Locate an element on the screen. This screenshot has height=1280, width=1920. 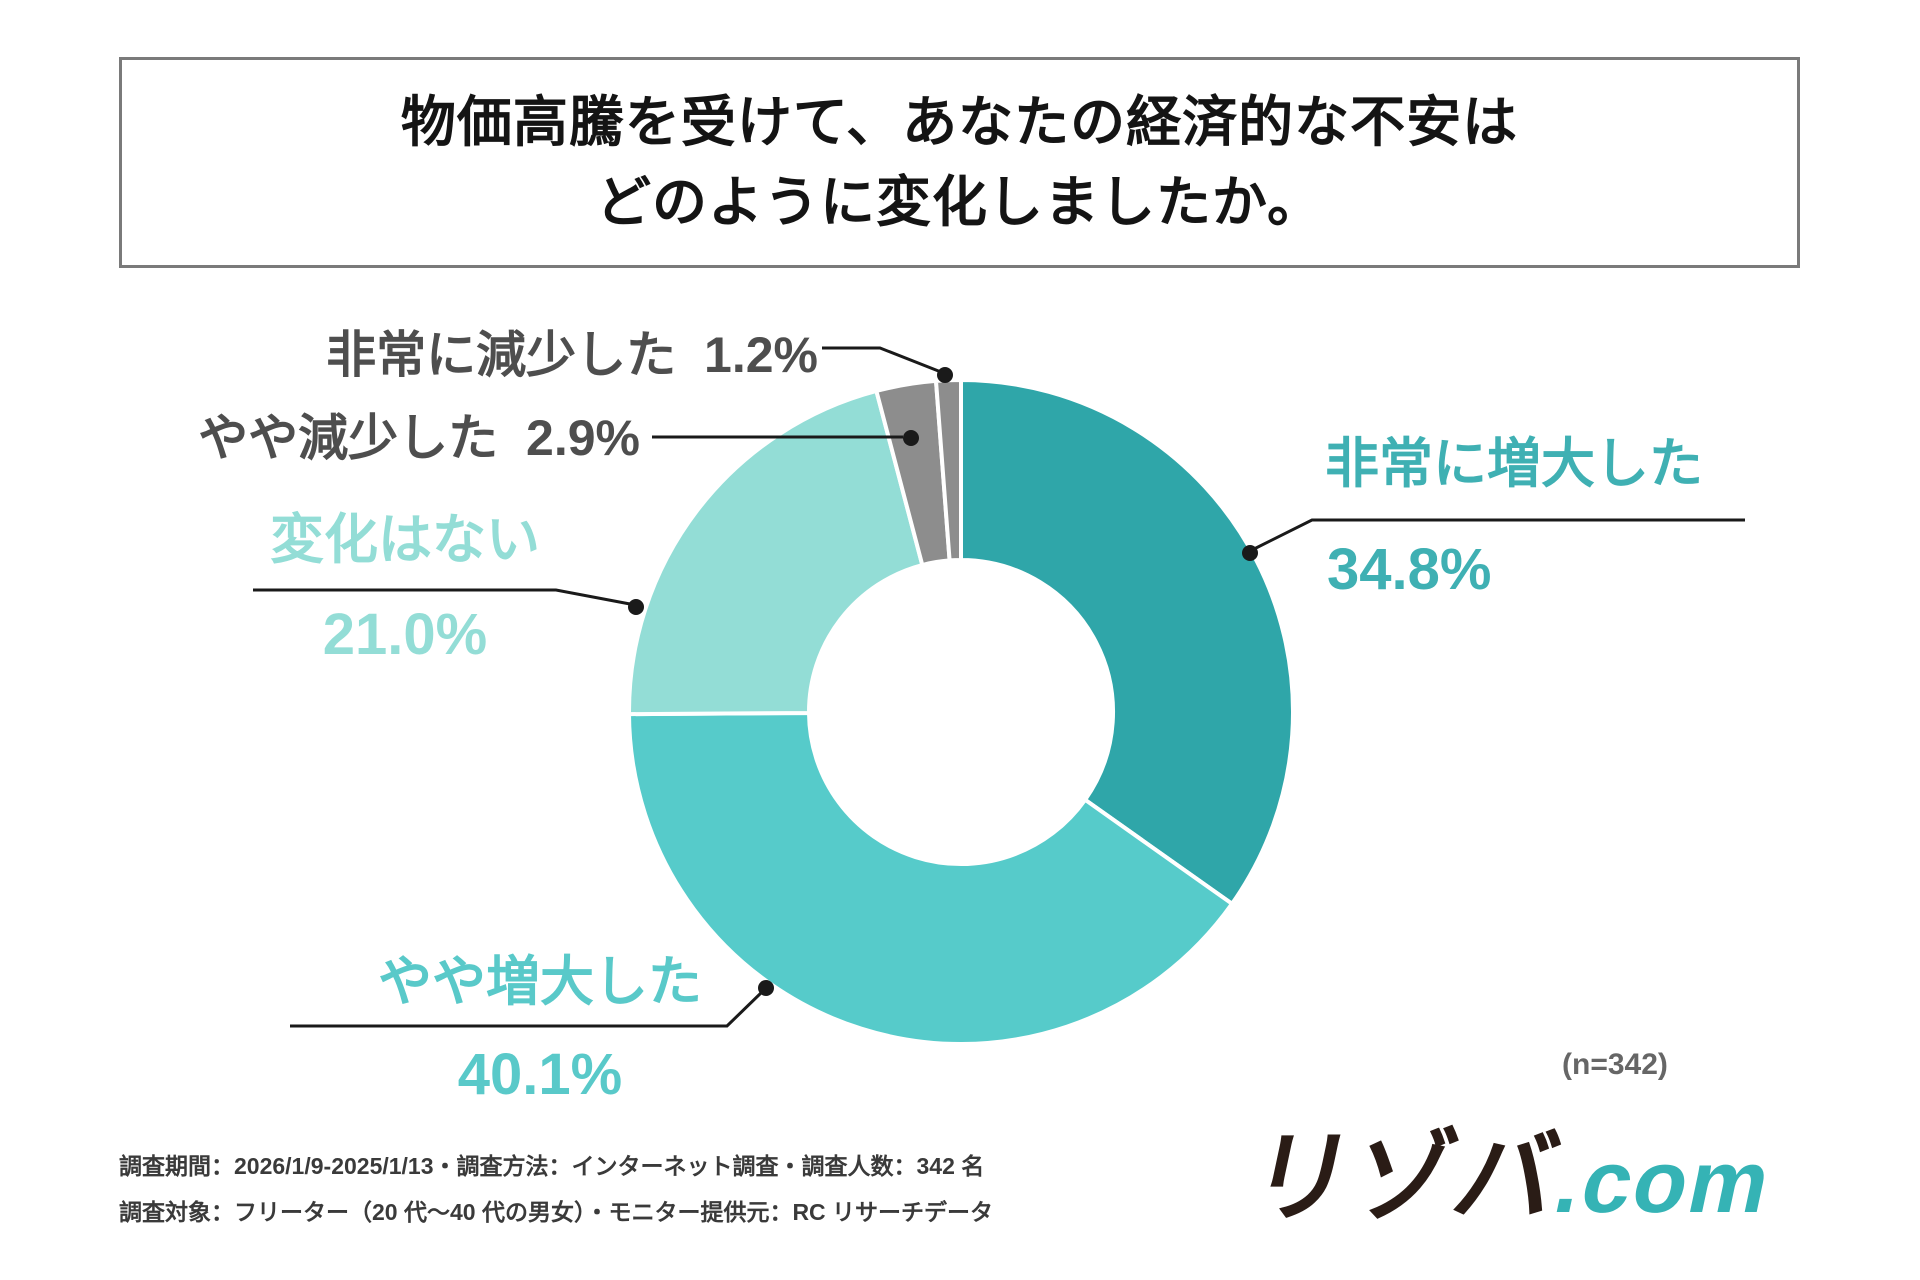
sample-size-note: (n=342) is located at coordinates (1615, 1064).